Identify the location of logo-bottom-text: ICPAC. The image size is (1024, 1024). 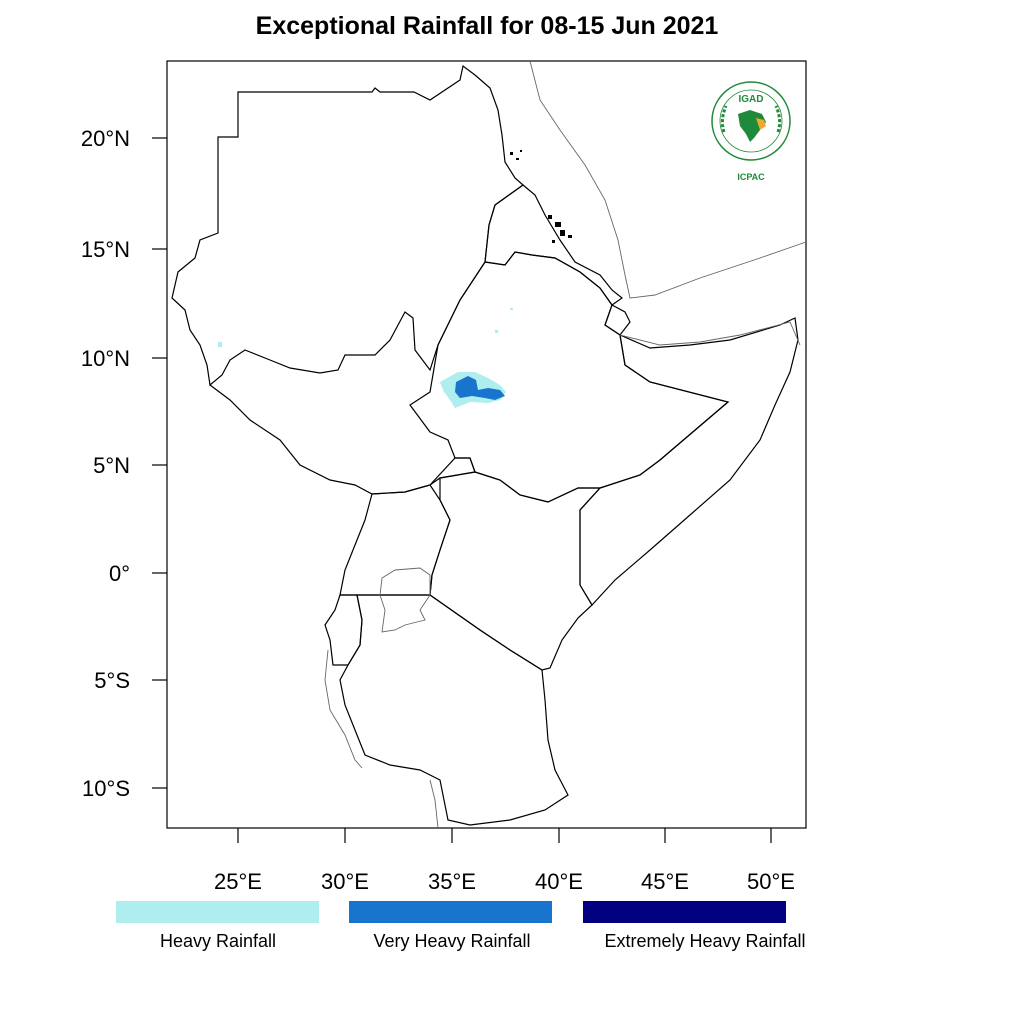
(751, 177).